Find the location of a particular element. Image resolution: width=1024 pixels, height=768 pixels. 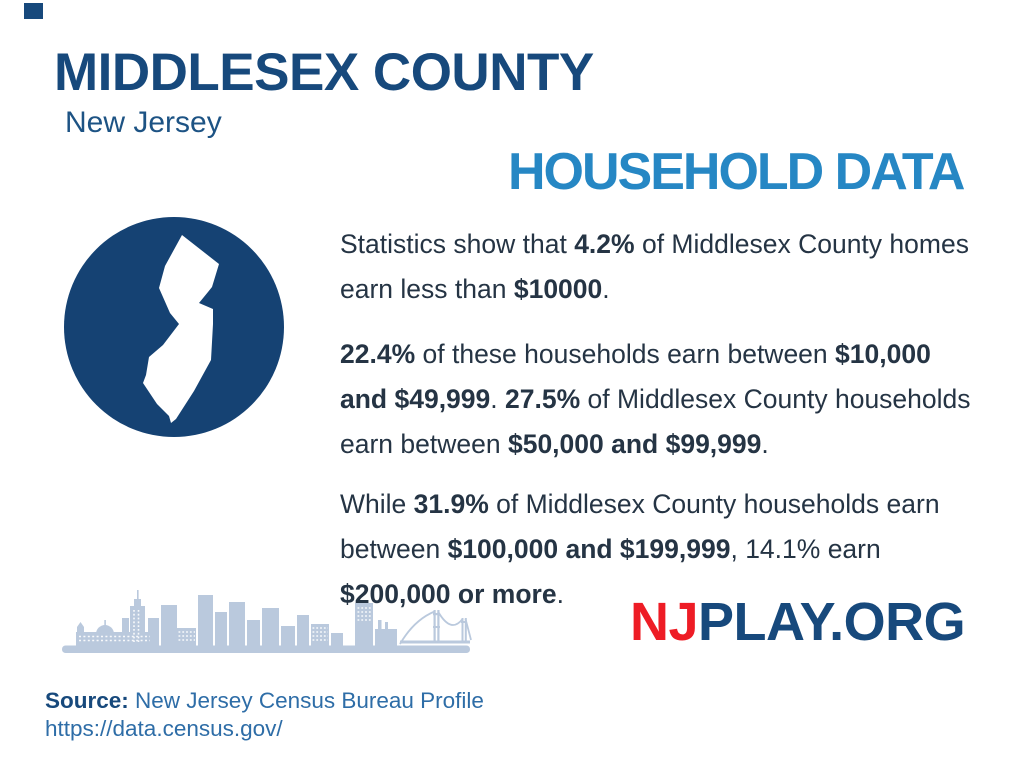

logo-suffix: PLAY.ORG is located at coordinates (832, 622).